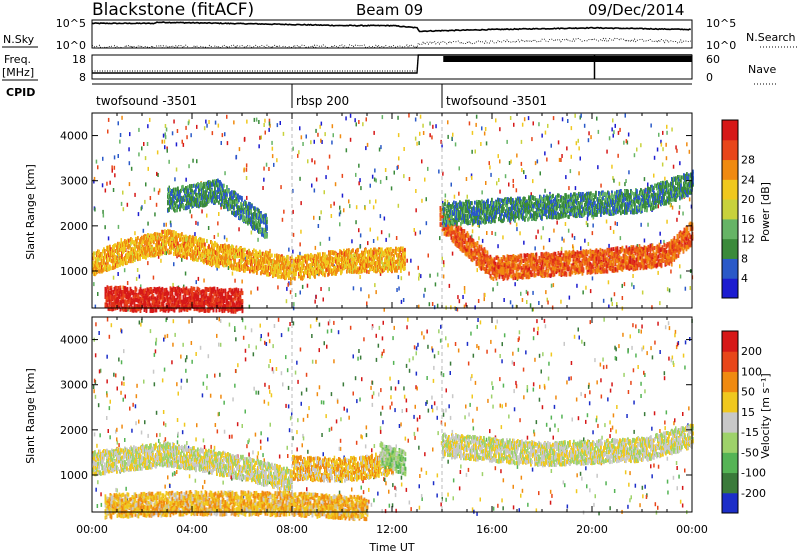 The height and width of the screenshot is (554, 800). What do you see at coordinates (496, 101) in the screenshot?
I see `cpid-segment-label: twofsound -3501` at bounding box center [496, 101].